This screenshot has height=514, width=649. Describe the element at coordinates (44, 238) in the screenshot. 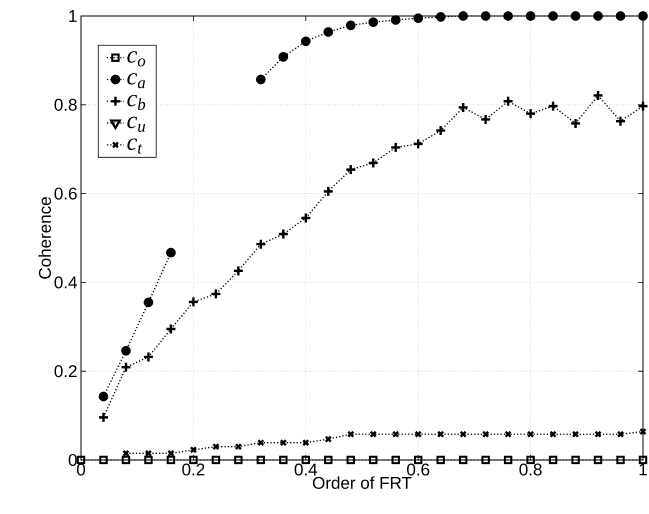

I see `y-axis-title: Coherence` at that location.